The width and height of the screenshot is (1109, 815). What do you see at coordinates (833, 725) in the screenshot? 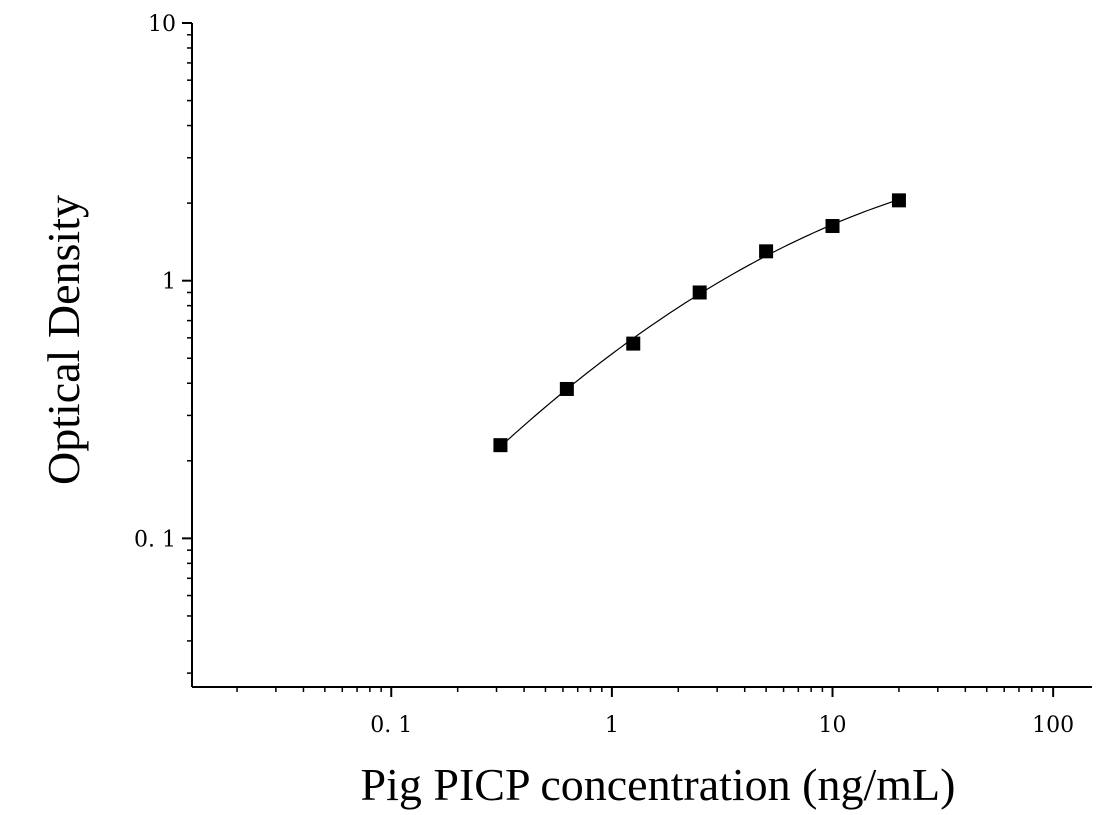
I see `x-tick-label: 10` at bounding box center [833, 725].